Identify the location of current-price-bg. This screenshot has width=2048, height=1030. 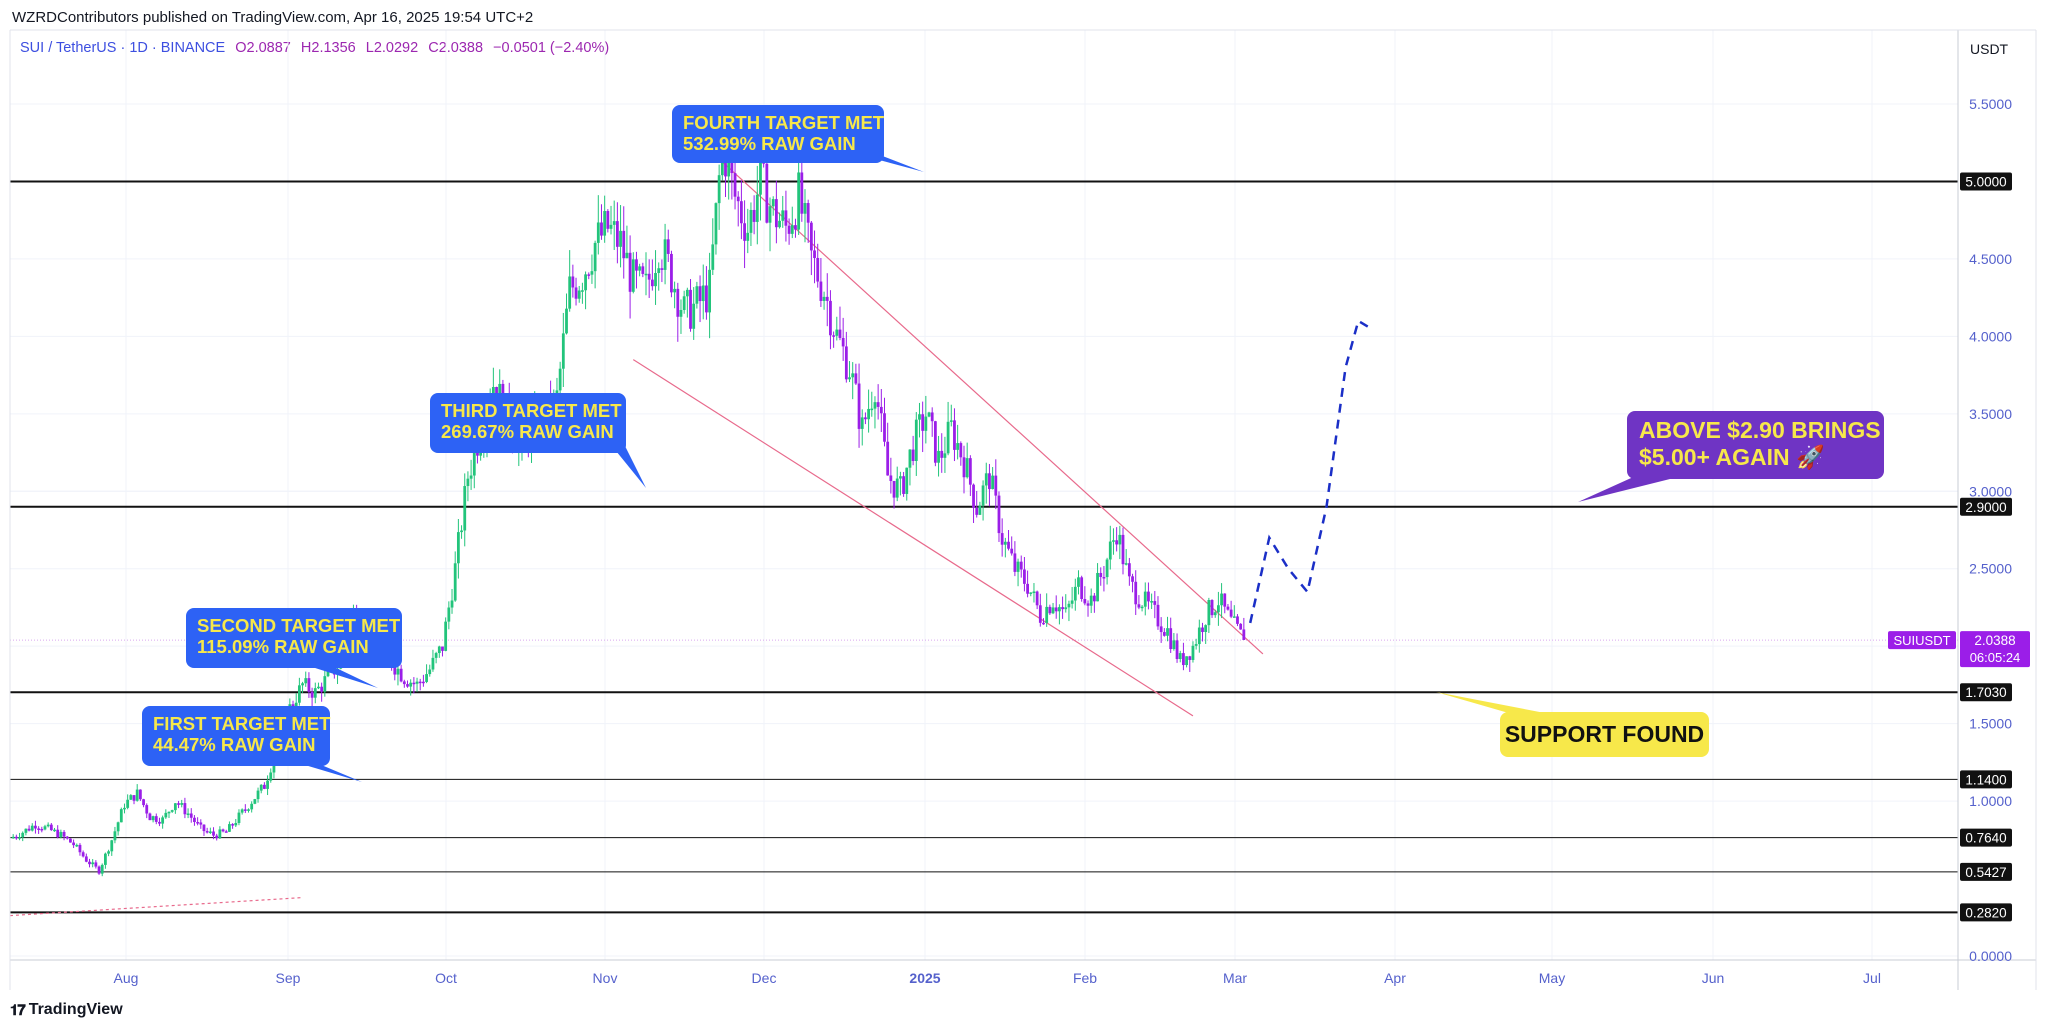
(1995, 649).